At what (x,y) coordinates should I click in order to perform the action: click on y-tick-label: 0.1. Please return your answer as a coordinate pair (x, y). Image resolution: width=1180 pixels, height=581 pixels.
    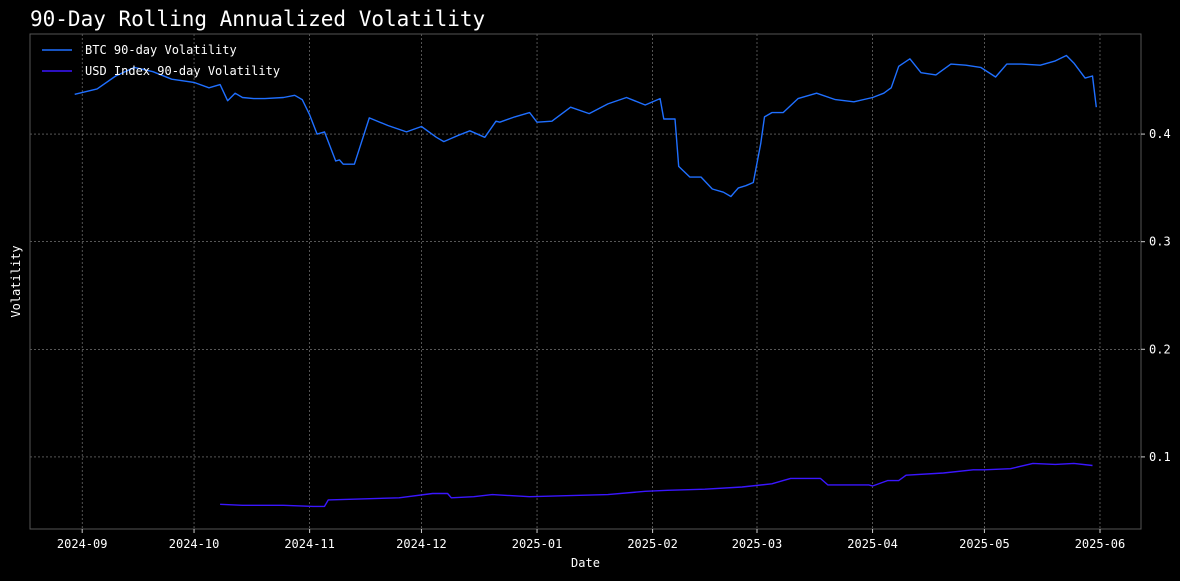
    Looking at the image, I should click on (1160, 457).